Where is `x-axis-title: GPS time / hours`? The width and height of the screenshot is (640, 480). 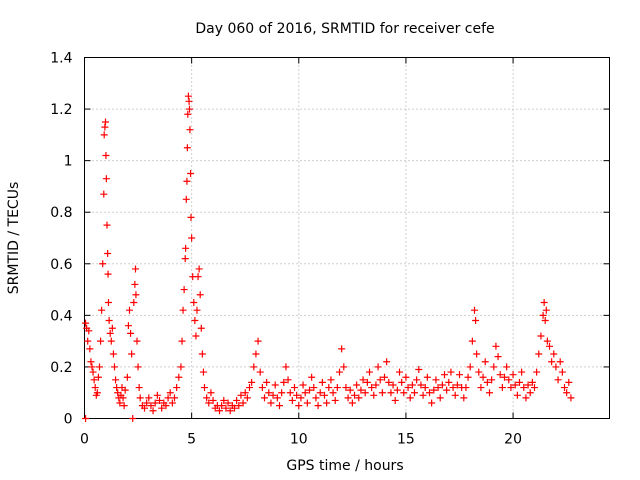
x-axis-title: GPS time / hours is located at coordinates (344, 466).